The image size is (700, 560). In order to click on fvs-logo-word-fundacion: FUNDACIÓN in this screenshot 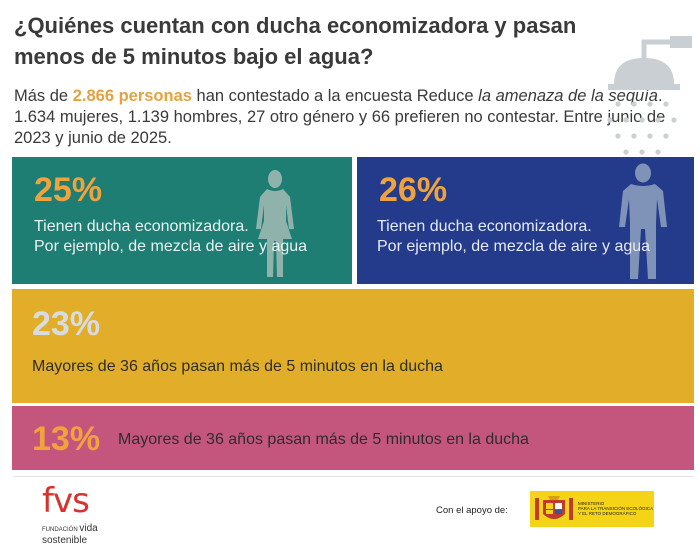, I will do `click(60, 530)`.